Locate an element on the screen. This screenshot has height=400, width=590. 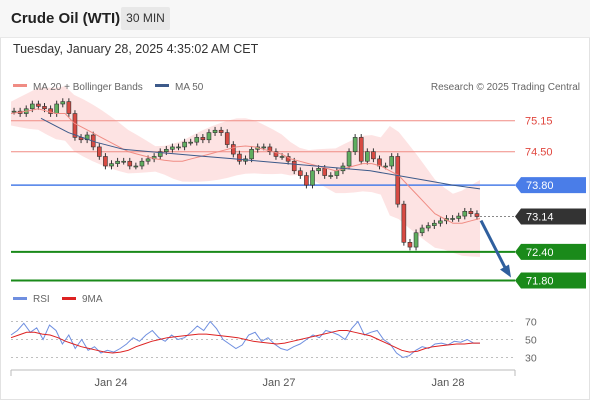
rsi-legend-swatch is located at coordinates (20, 298).